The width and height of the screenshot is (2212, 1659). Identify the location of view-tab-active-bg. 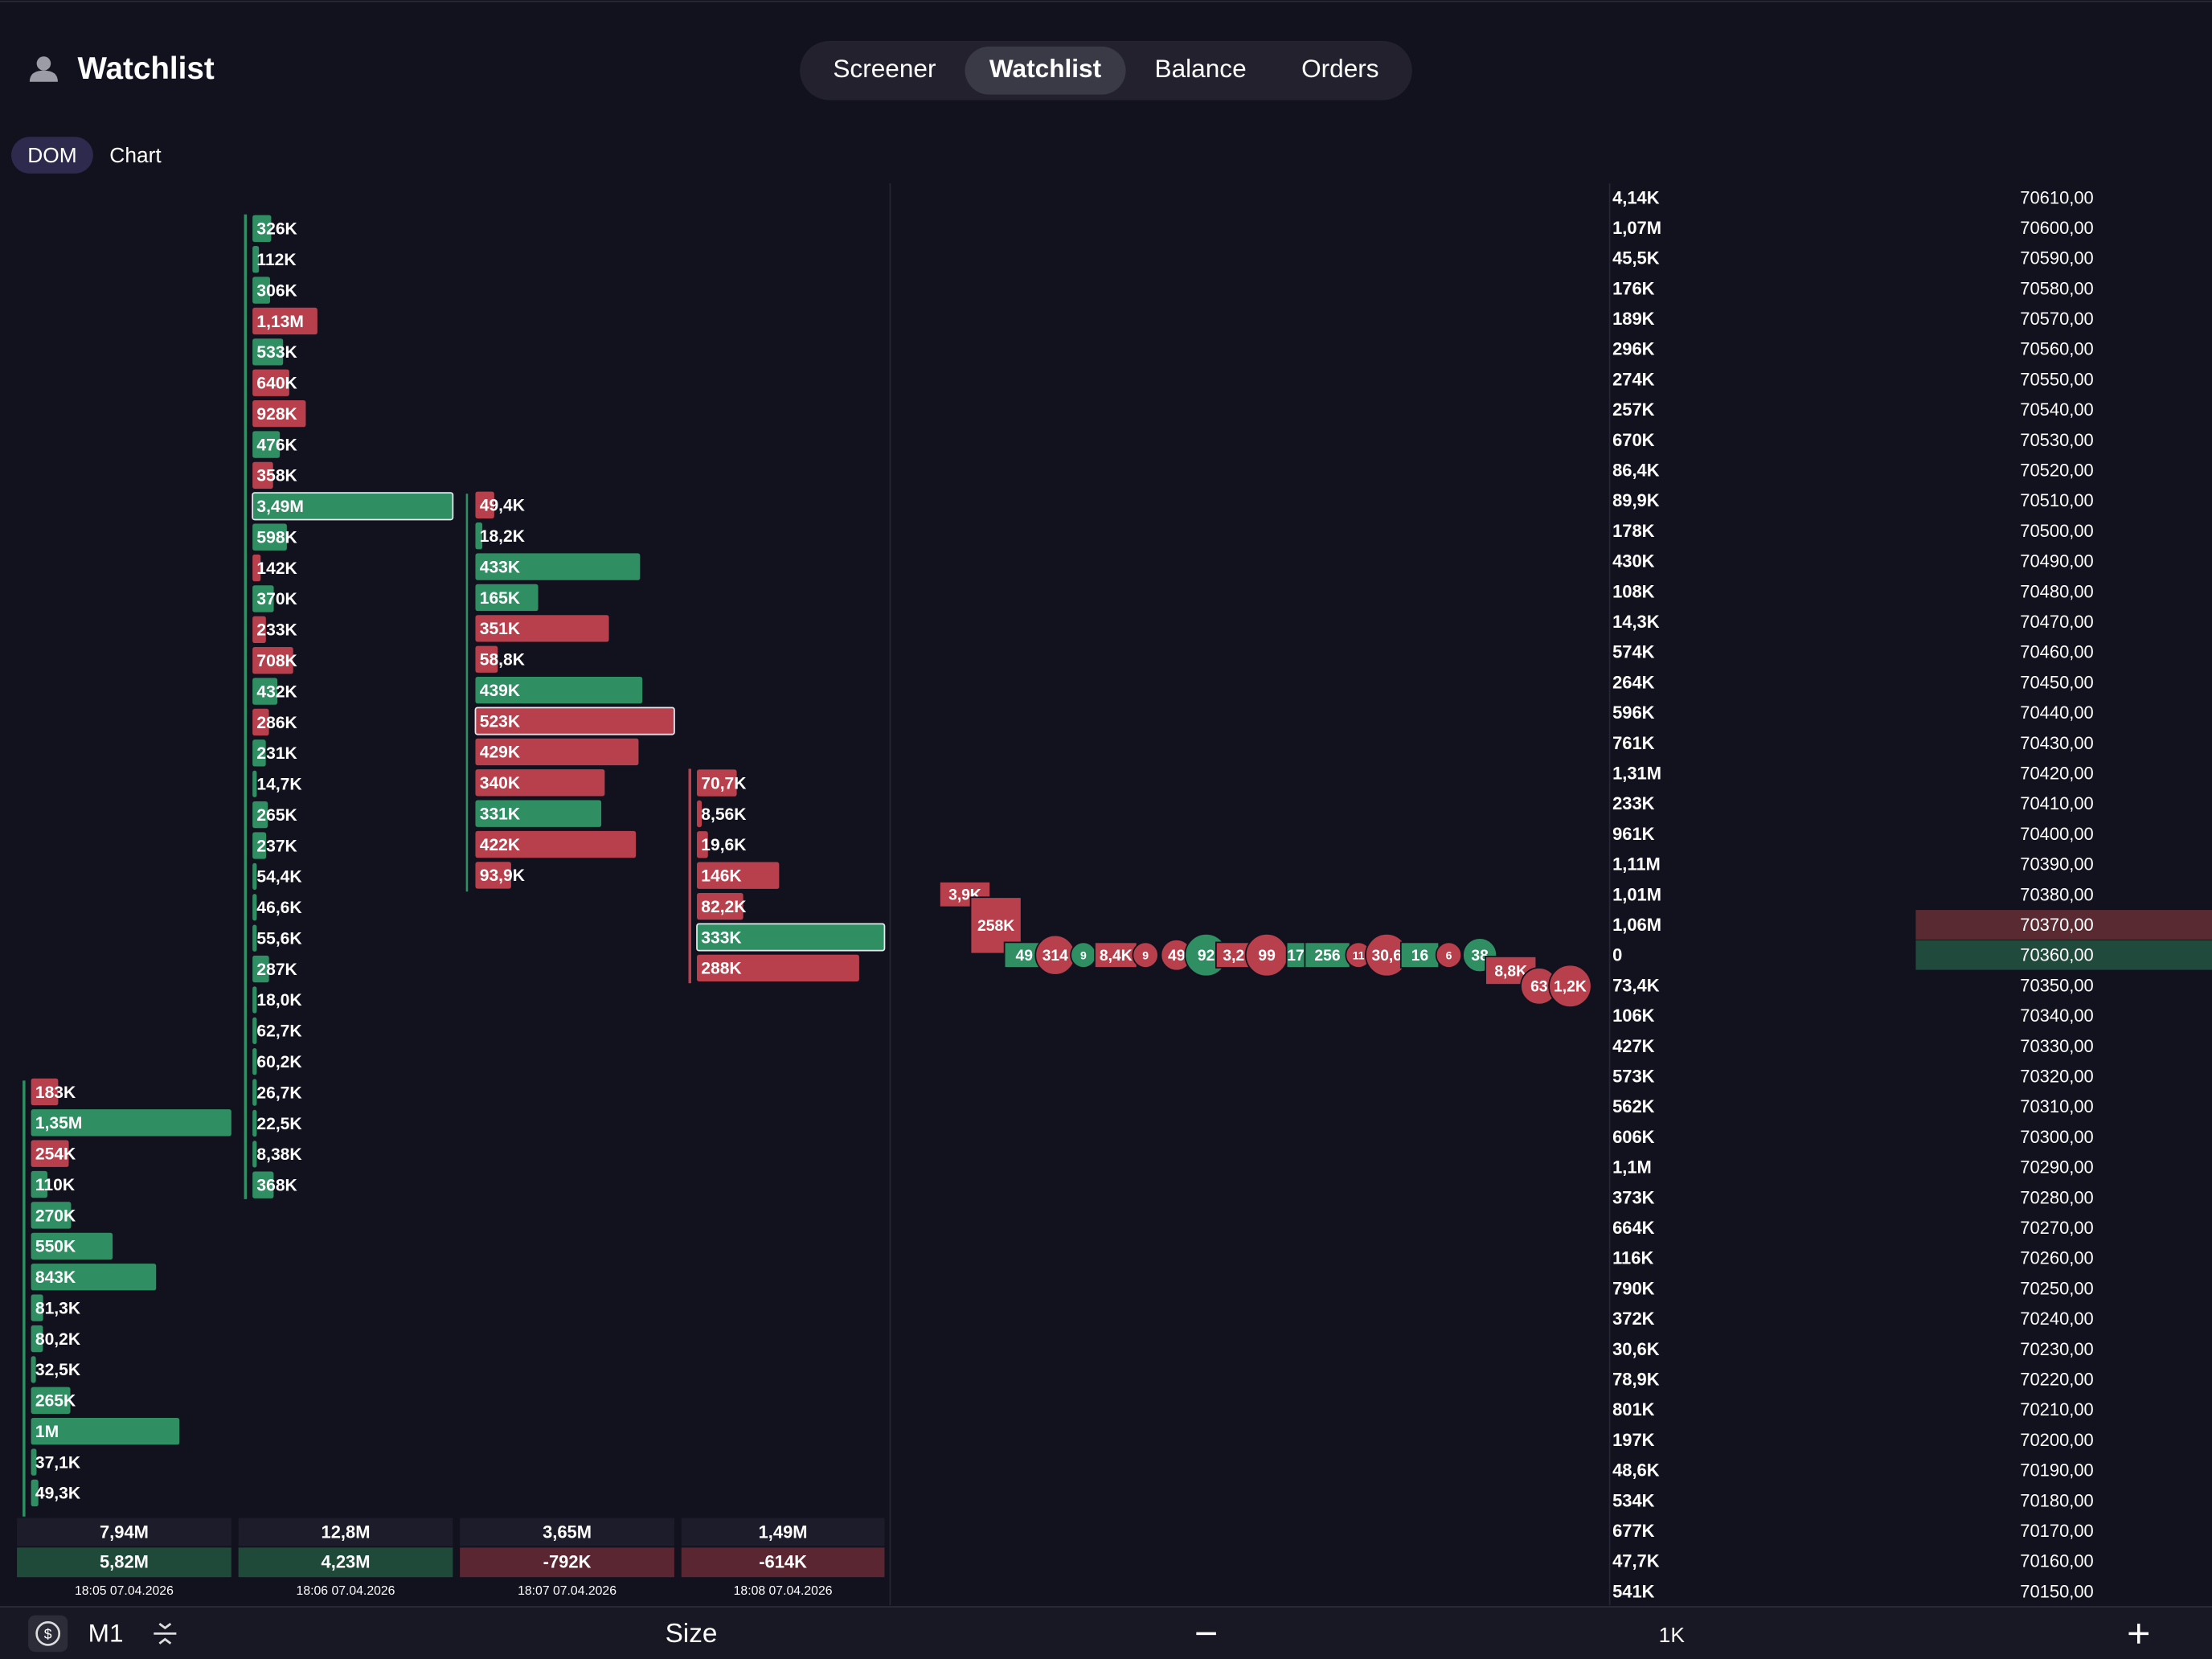
(52, 155).